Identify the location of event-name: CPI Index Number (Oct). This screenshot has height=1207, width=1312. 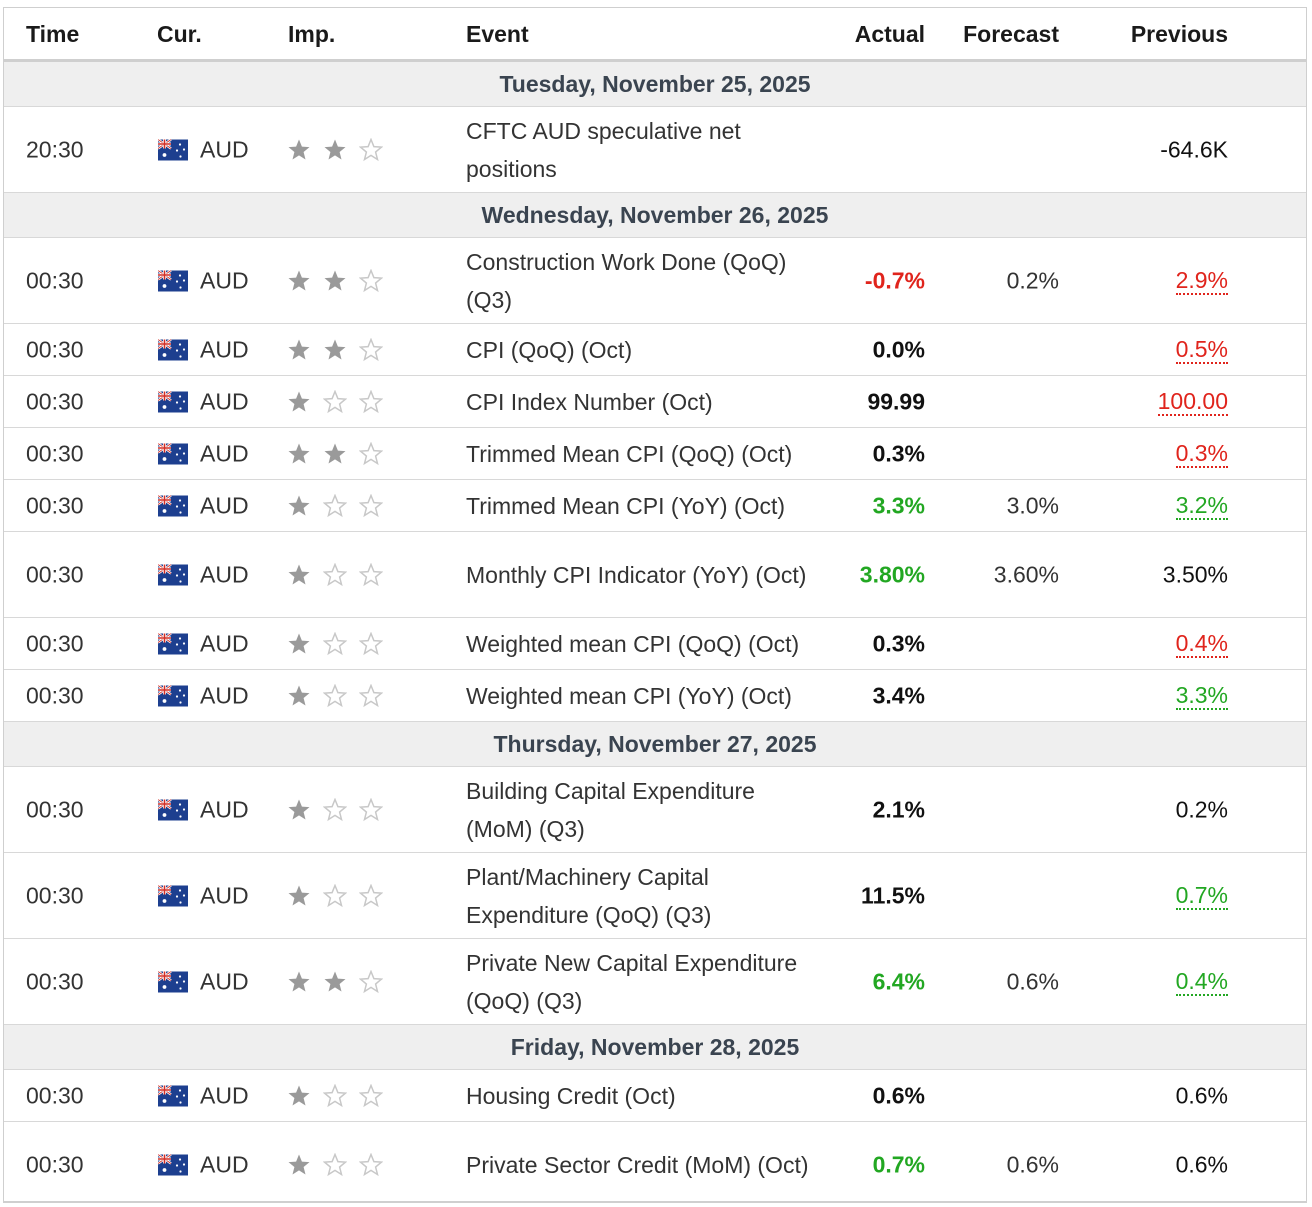
(589, 401).